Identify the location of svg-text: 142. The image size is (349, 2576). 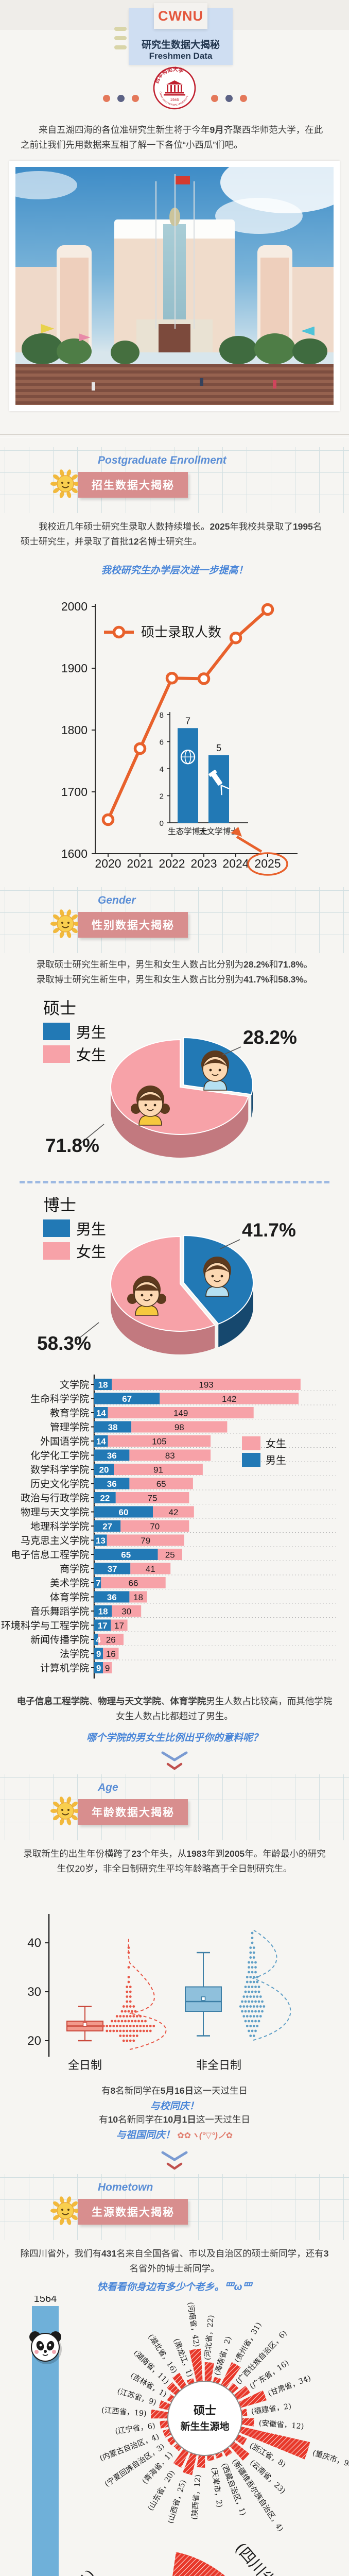
(229, 1399).